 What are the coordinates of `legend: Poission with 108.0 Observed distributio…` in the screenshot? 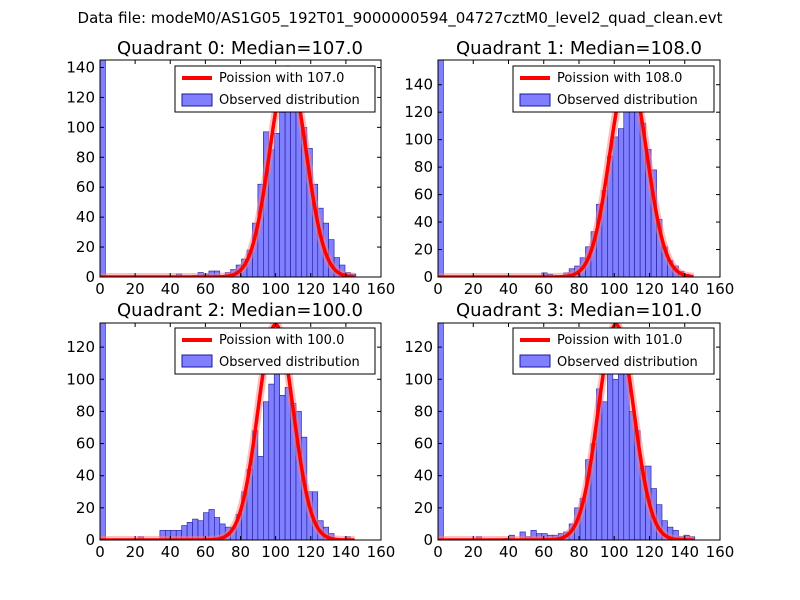 It's located at (613, 89).